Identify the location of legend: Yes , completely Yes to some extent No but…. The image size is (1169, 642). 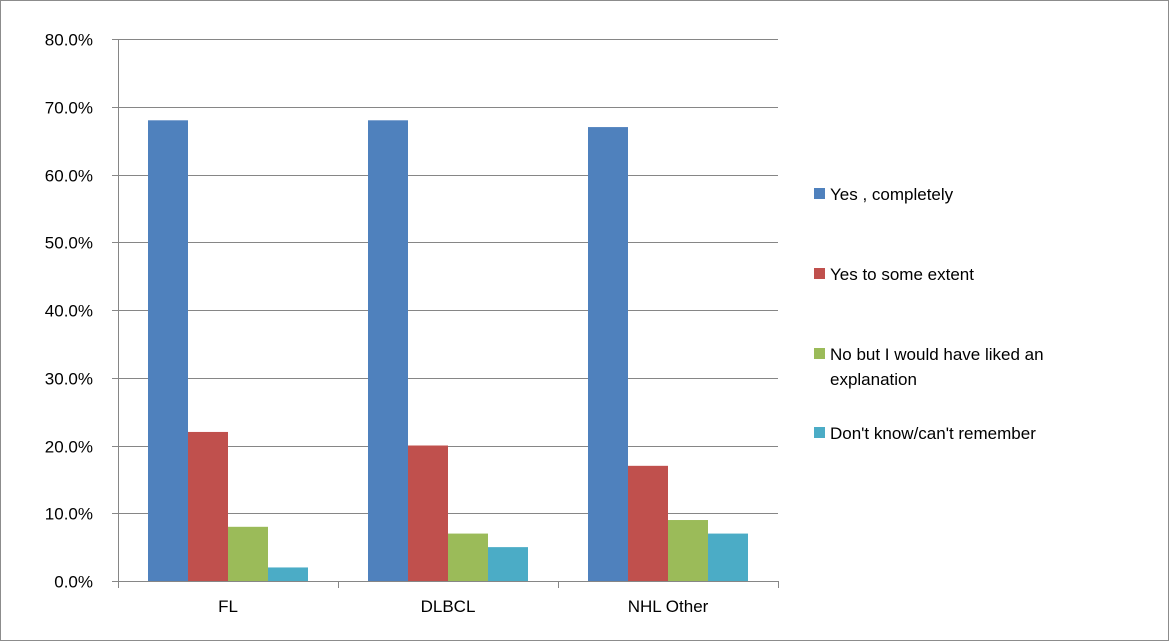
(929, 314).